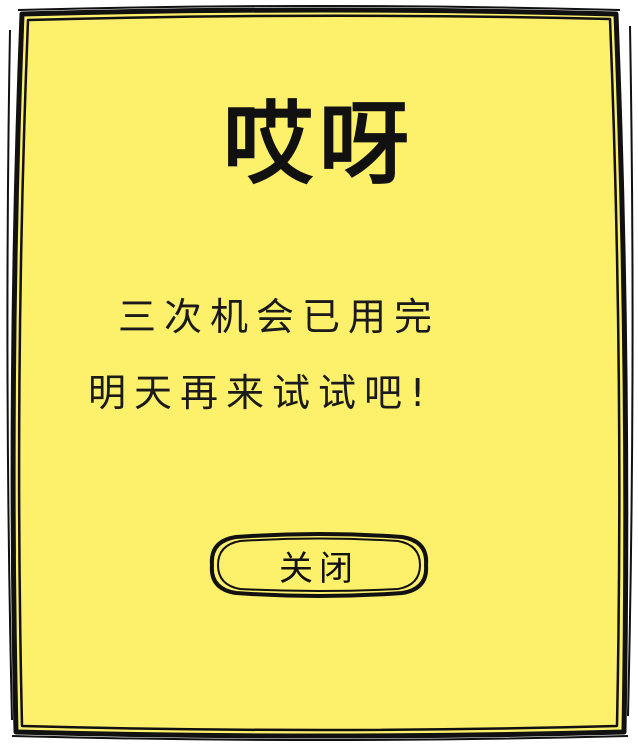 The width and height of the screenshot is (638, 746). Describe the element at coordinates (319, 144) in the screenshot. I see `dialog-title: 哎呀` at that location.